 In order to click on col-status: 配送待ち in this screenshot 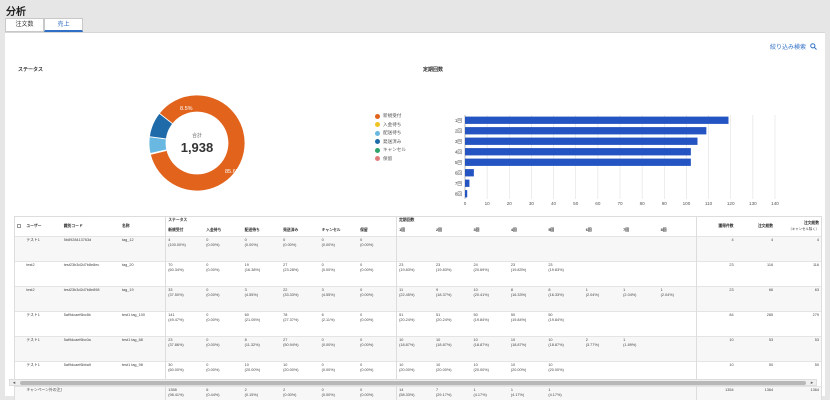, I will do `click(252, 230)`.